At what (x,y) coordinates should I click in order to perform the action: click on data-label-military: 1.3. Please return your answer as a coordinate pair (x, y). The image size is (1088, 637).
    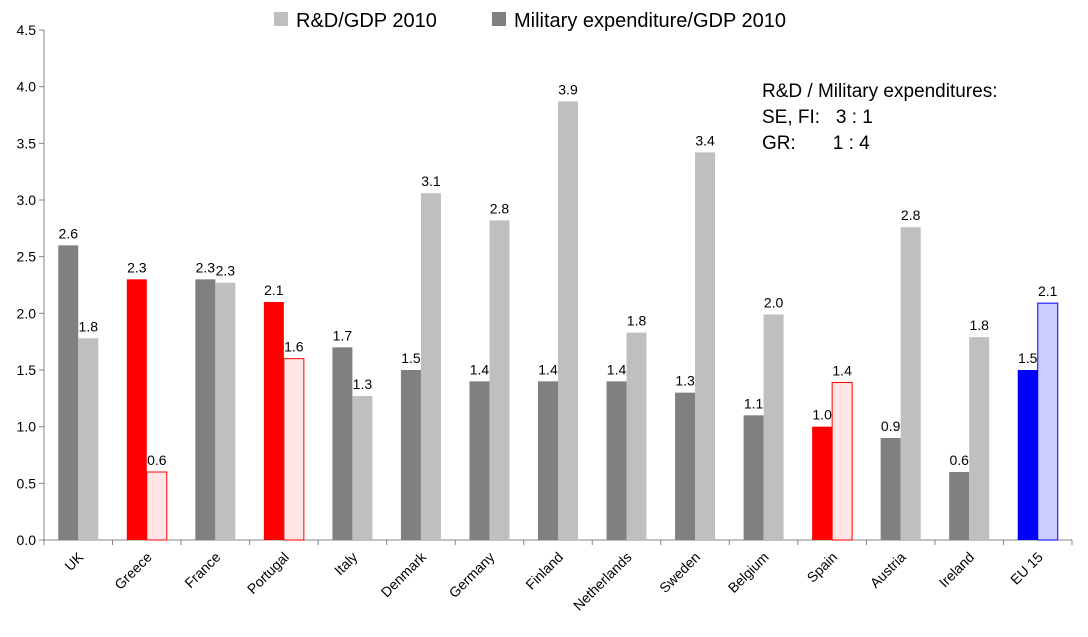
    Looking at the image, I should click on (685, 381).